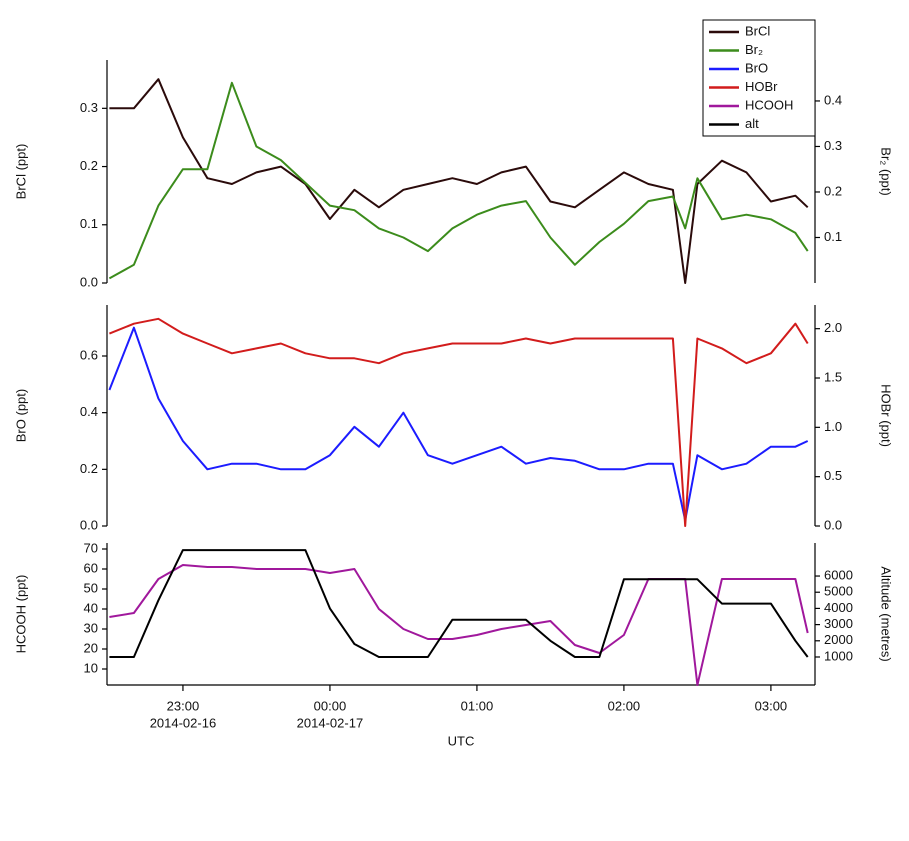 Image resolution: width=909 pixels, height=841 pixels. Describe the element at coordinates (769, 104) in the screenshot. I see `legend-label: HCOOH` at that location.